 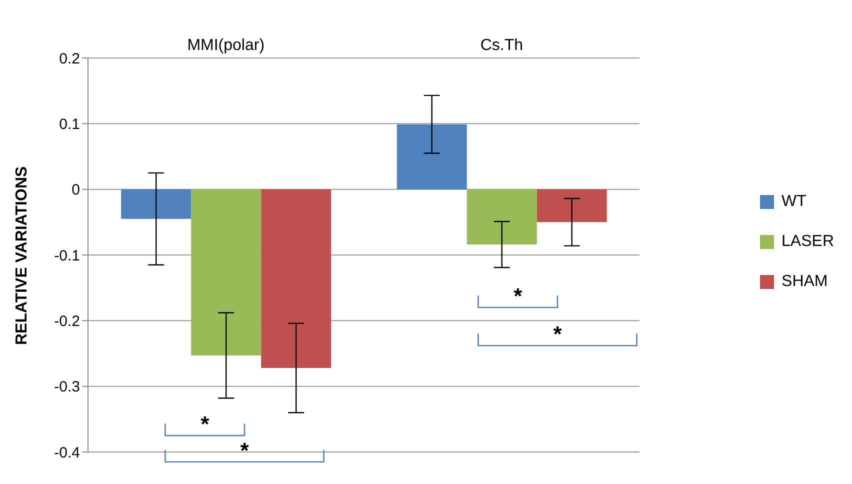 I want to click on y-tick-label: -0.2, so click(x=67, y=321).